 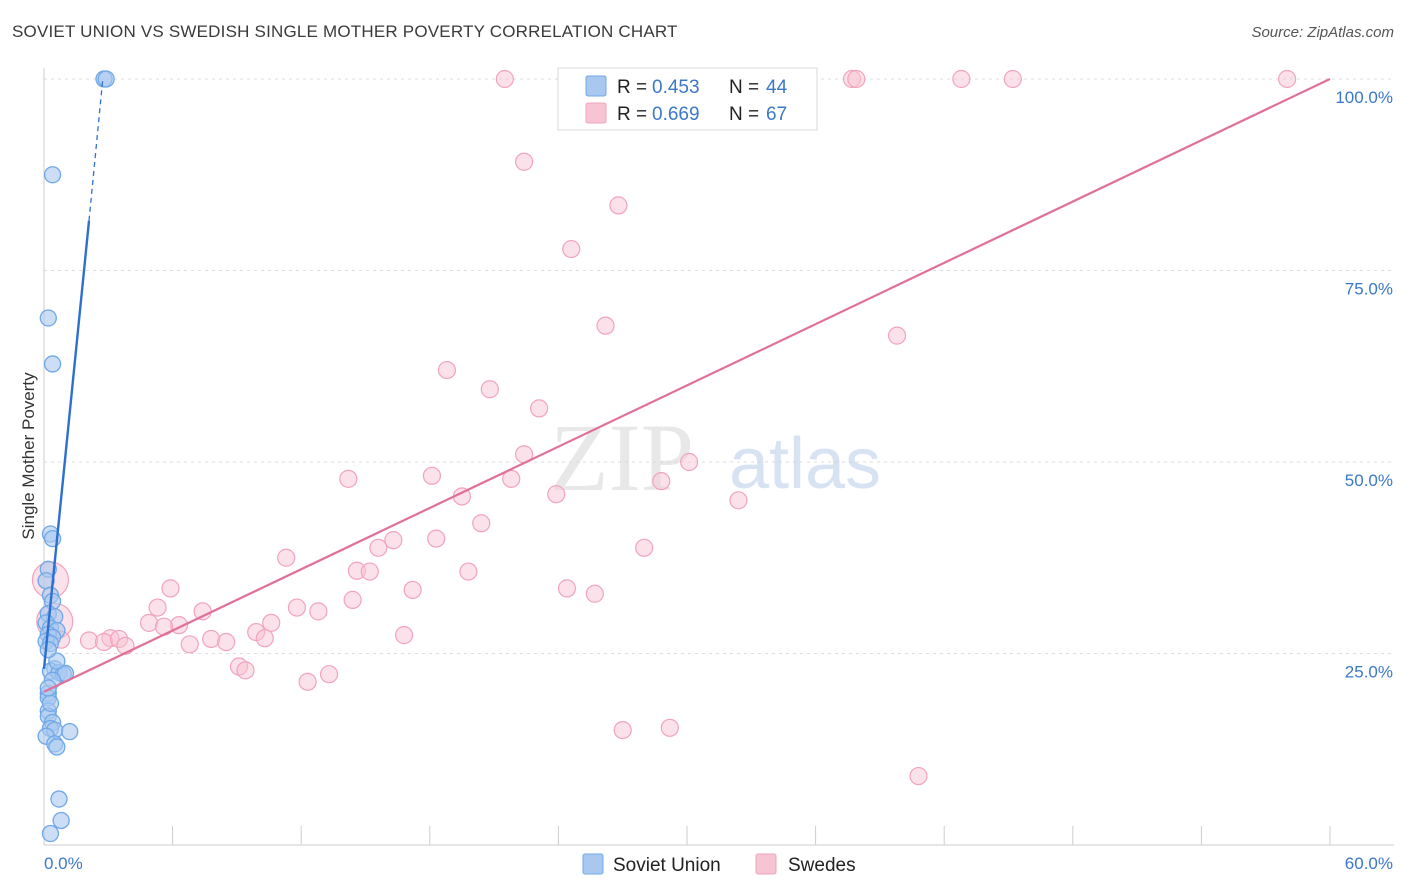 What do you see at coordinates (96, 149) in the screenshot?
I see `soviet-trend-line-extension` at bounding box center [96, 149].